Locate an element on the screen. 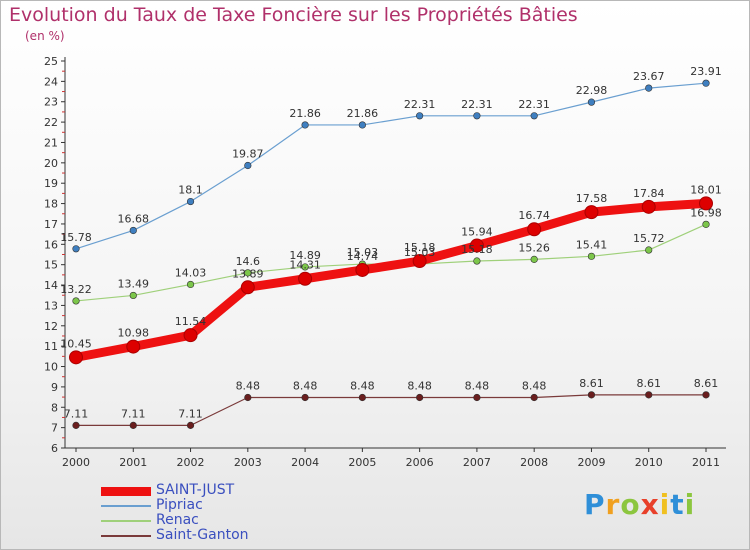  data-label: 10.45 is located at coordinates (76, 343).